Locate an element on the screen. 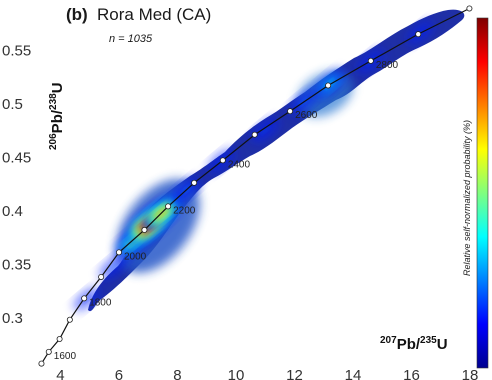  y-tick-label: 0.45 is located at coordinates (16, 158).